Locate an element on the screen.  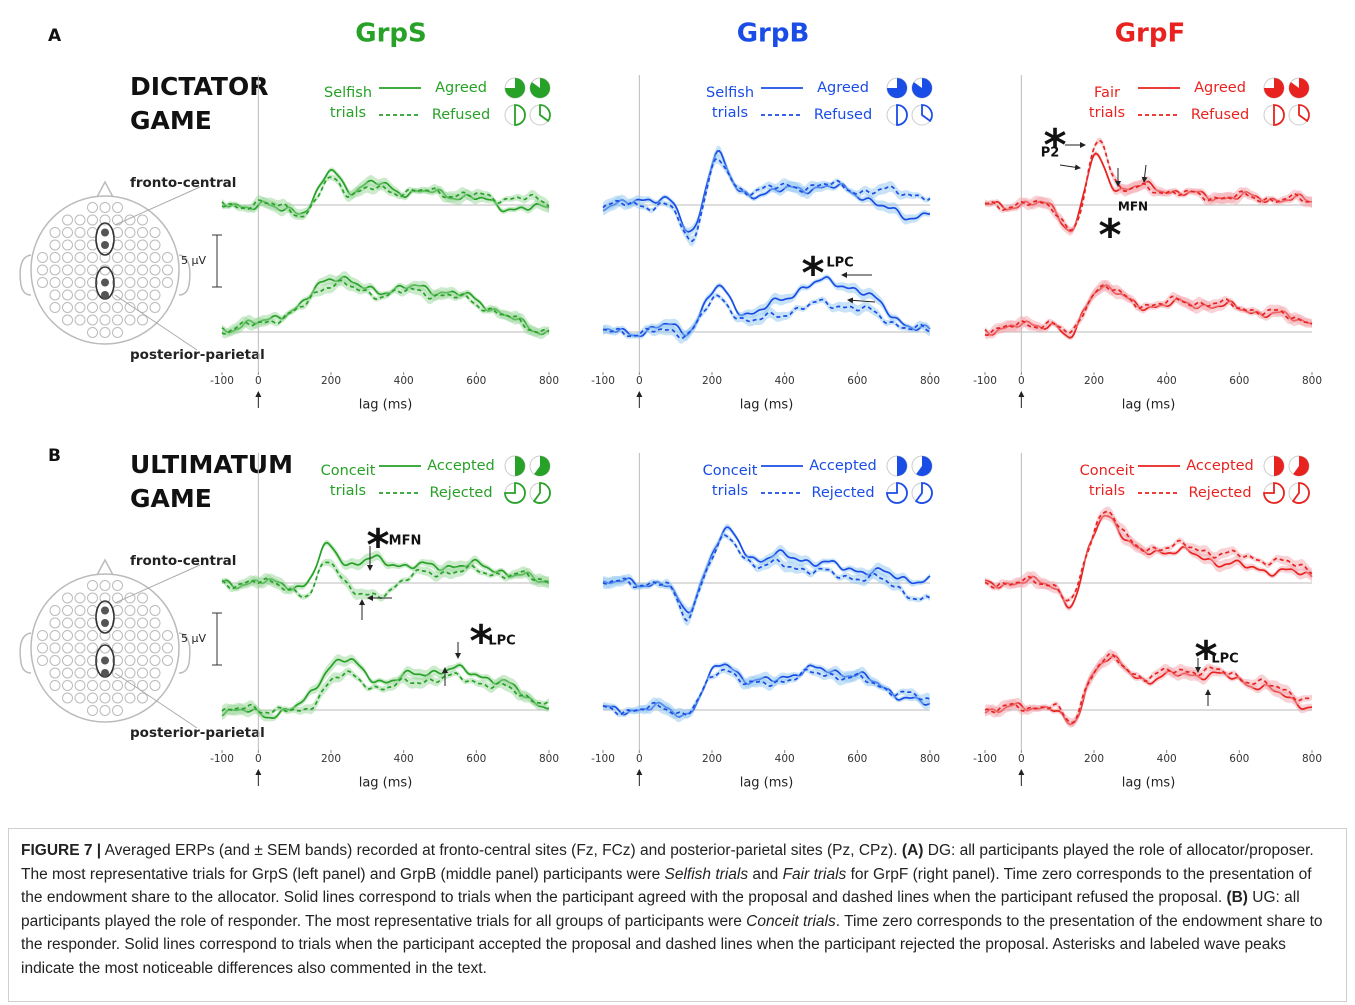
caption-part: Selfish trials is located at coordinates (706, 874).